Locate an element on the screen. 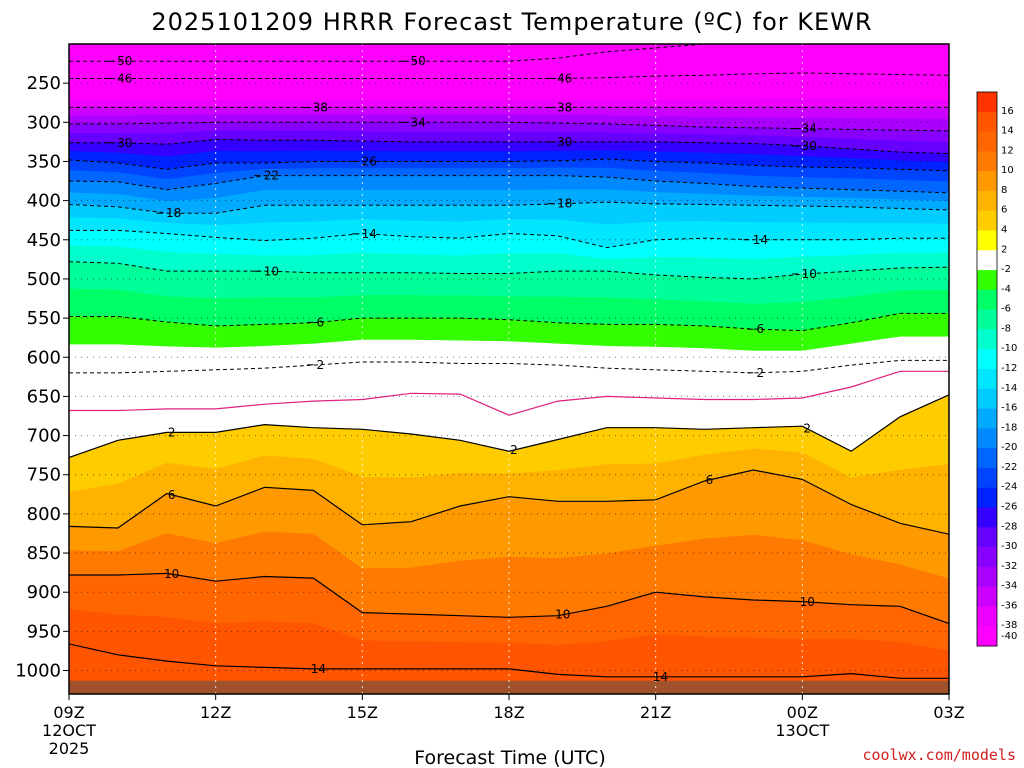 Image resolution: width=1024 pixels, height=768 pixels. colorbar-label: -24 is located at coordinates (1009, 487).